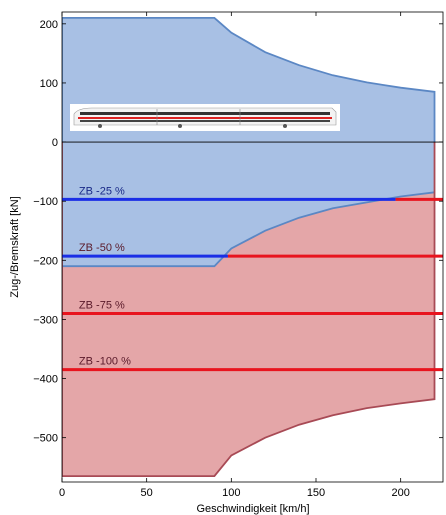 This screenshot has width=446, height=515. I want to click on y-tick-label: −500, so click(45, 439).